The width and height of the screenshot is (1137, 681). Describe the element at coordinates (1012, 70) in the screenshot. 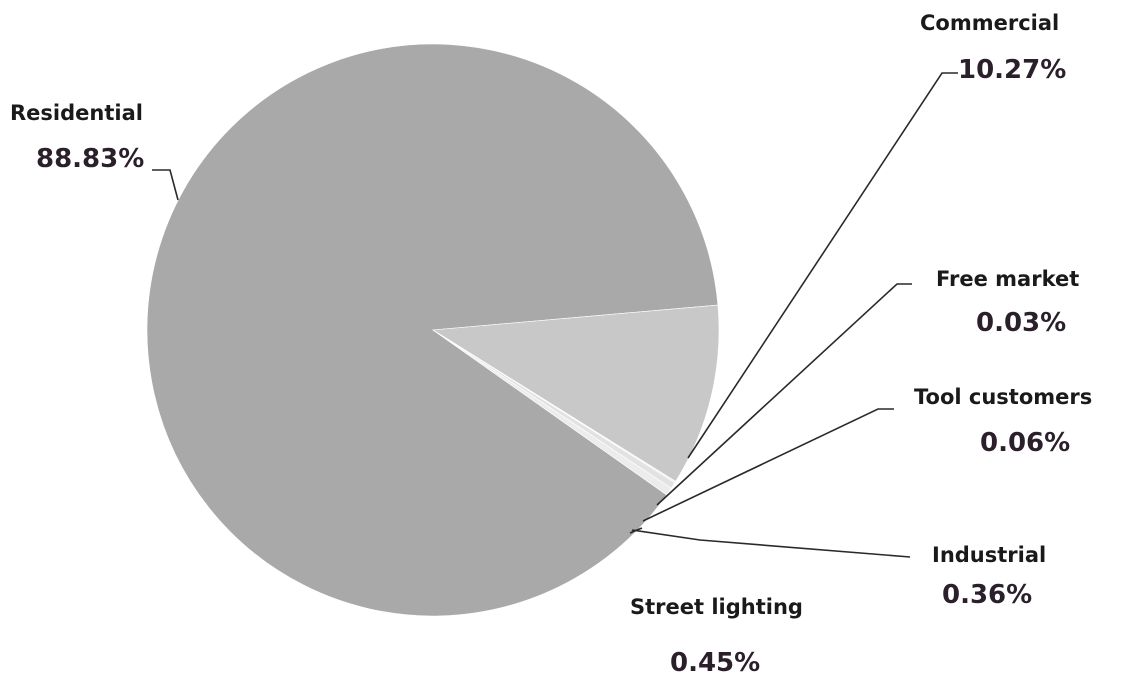

I see `slice-value-commercial: 10.27%` at that location.